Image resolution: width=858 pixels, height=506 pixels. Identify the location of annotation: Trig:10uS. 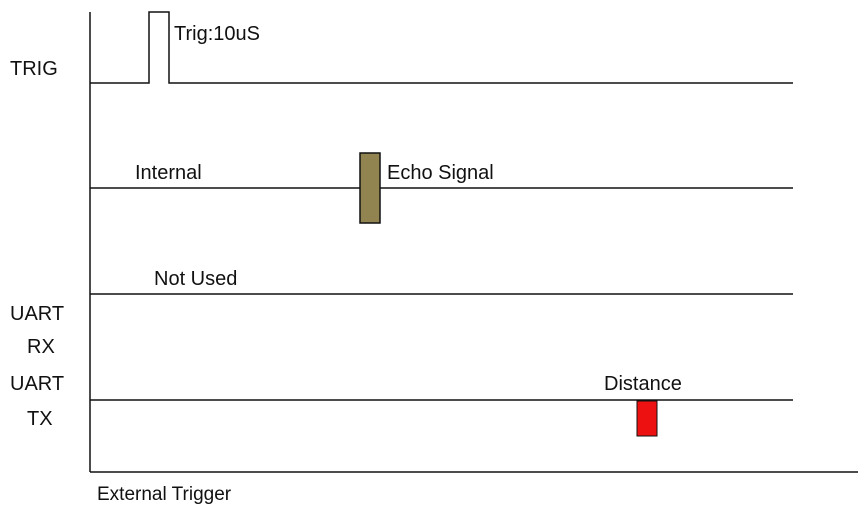
(217, 34).